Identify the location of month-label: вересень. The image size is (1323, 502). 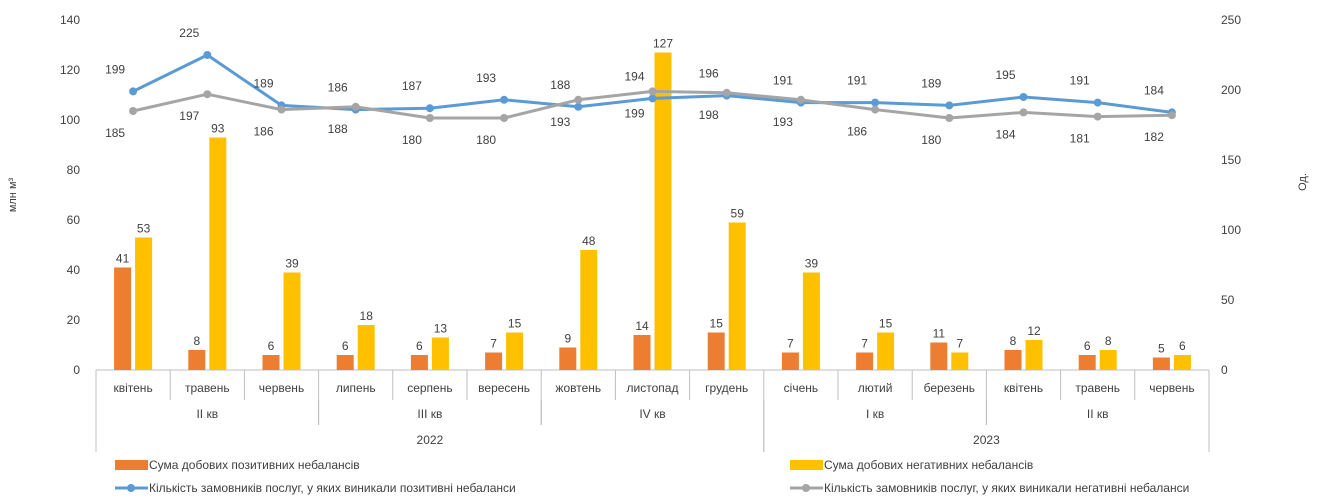
(504, 388).